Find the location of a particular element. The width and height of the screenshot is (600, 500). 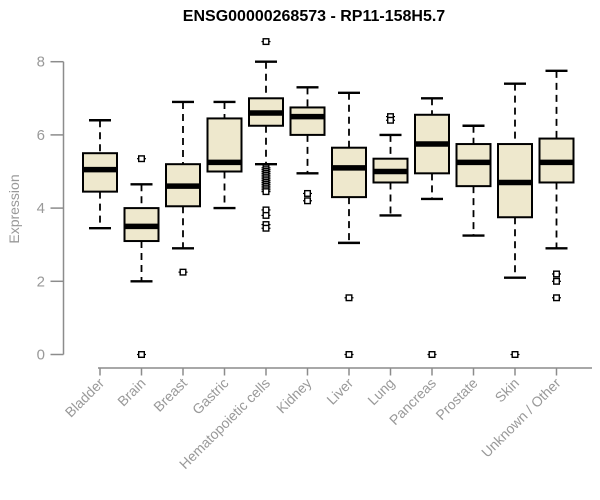

box-group-gastric is located at coordinates (224, 155).